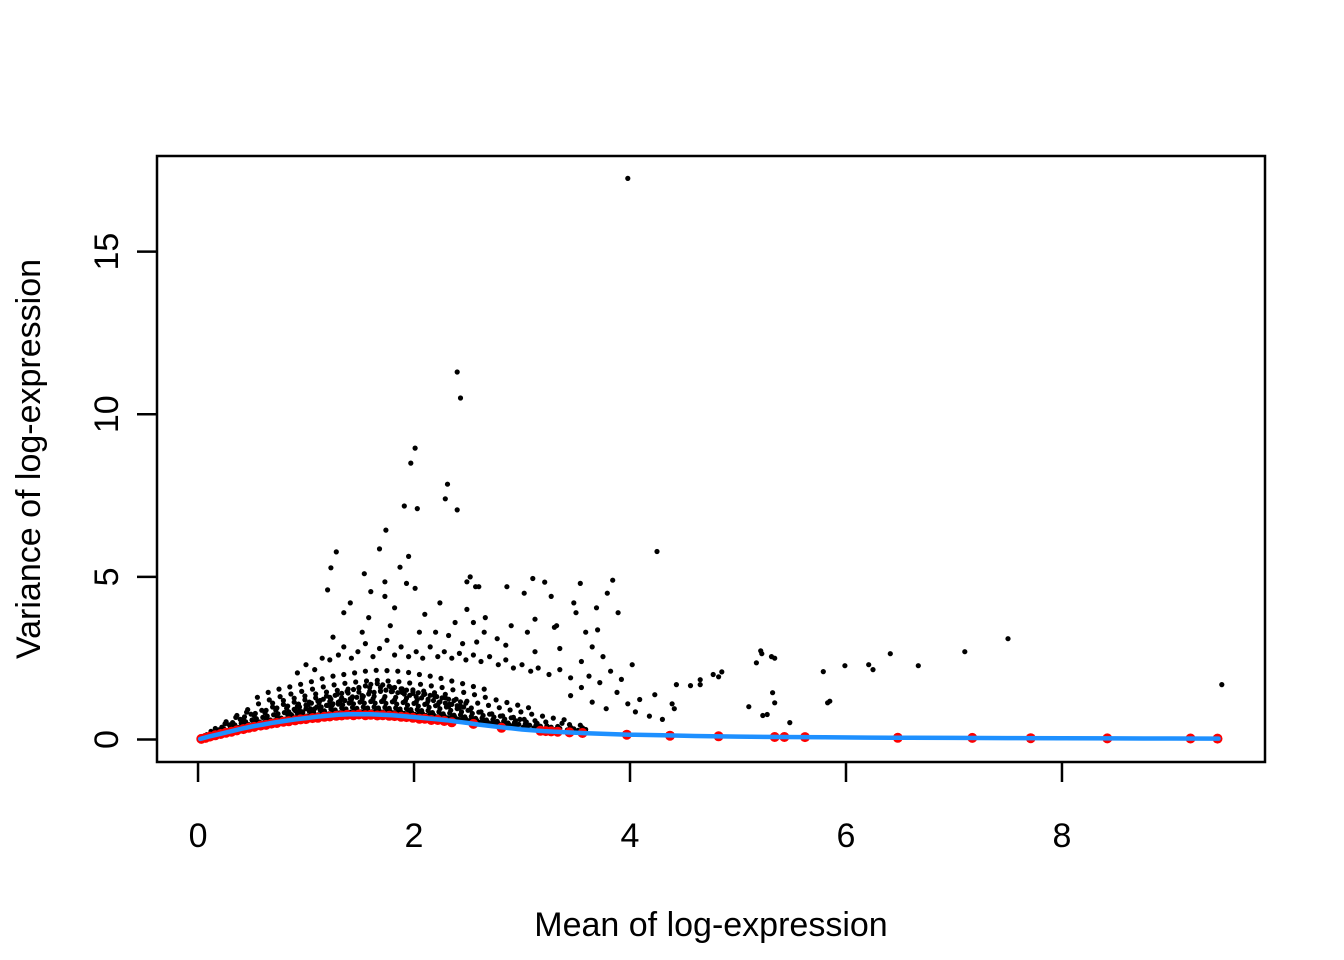  I want to click on y-tick-label: 10, so click(107, 414).